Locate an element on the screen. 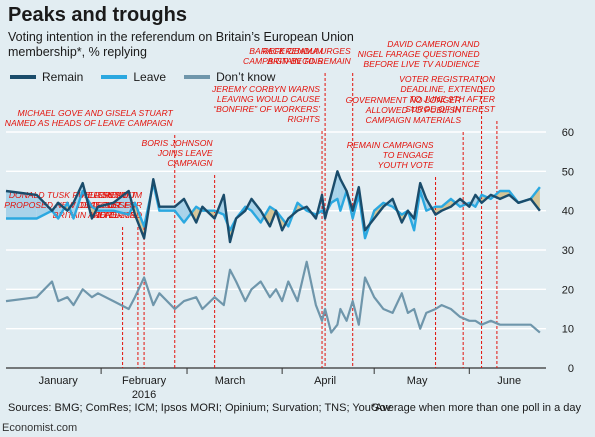 The height and width of the screenshot is (437, 595). annotation-text-9-1: ALLOWED TO PUBLISH is located at coordinates (413, 110).